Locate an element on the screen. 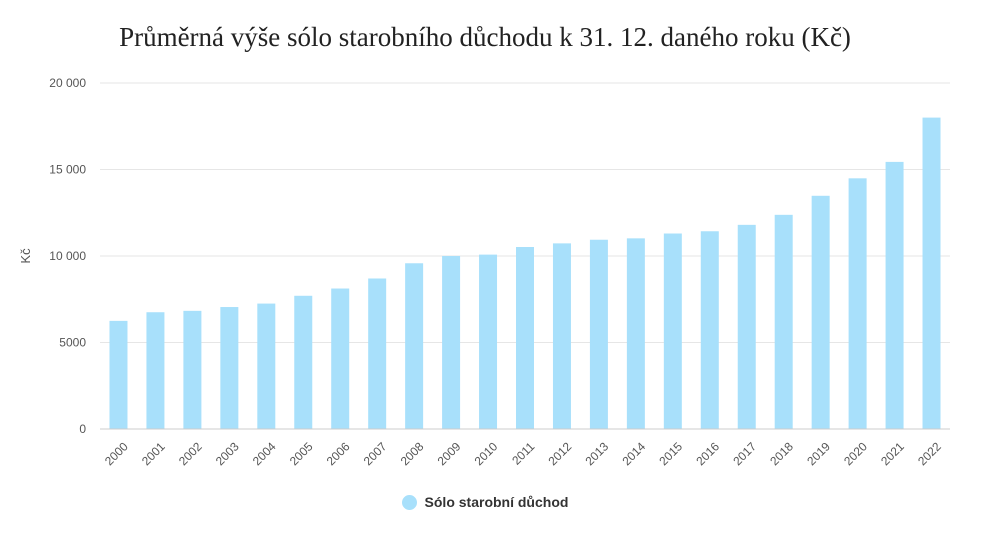  y-tick-label: 0 is located at coordinates (82, 429).